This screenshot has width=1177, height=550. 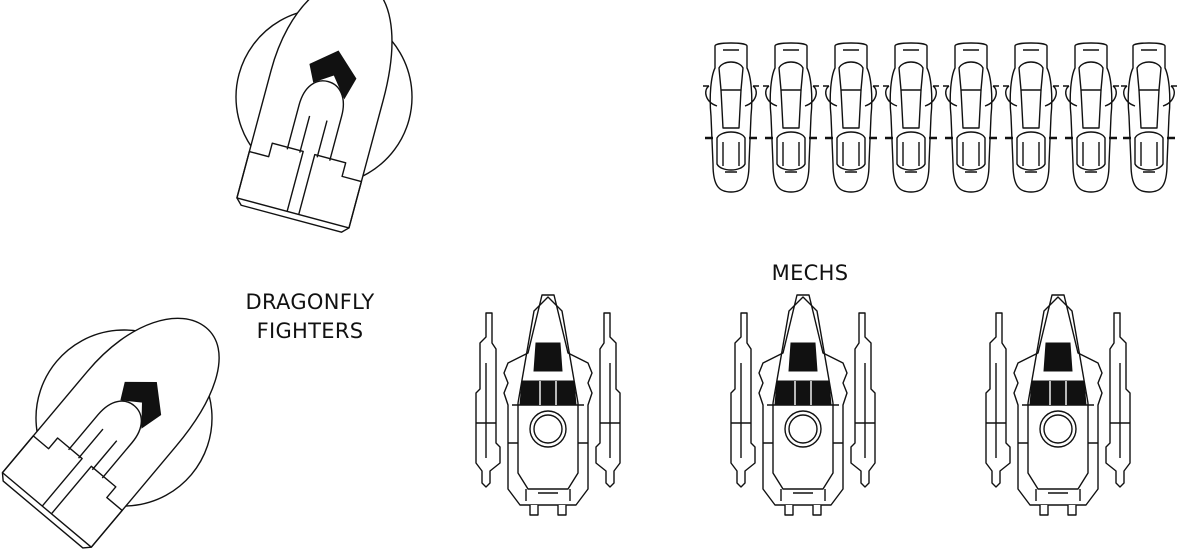 What do you see at coordinates (310, 331) in the screenshot?
I see `dragonfly-label-line2: FIGHTERS` at bounding box center [310, 331].